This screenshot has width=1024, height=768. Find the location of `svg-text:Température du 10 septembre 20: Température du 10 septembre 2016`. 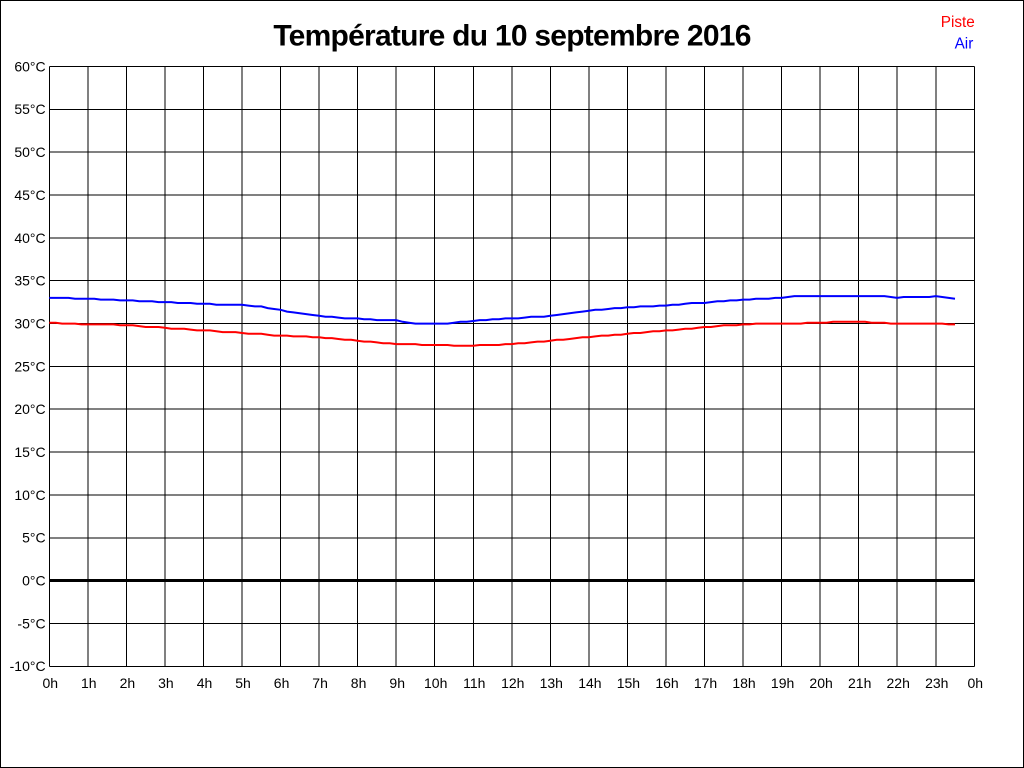

svg-text:Température du 10 septembre 20: Température du 10 septembre 2016 is located at coordinates (511, 36).